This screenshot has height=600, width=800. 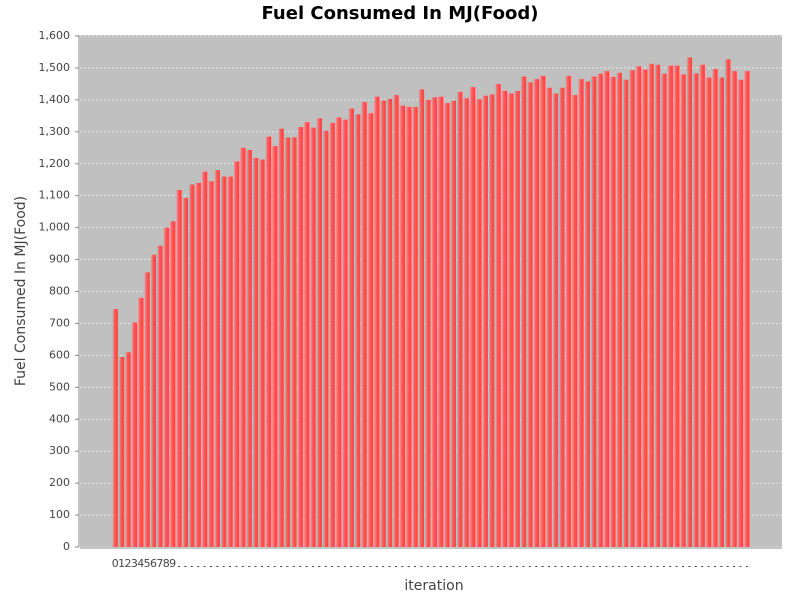 What do you see at coordinates (134, 563) in the screenshot?
I see `x-tick-label: 3` at bounding box center [134, 563].